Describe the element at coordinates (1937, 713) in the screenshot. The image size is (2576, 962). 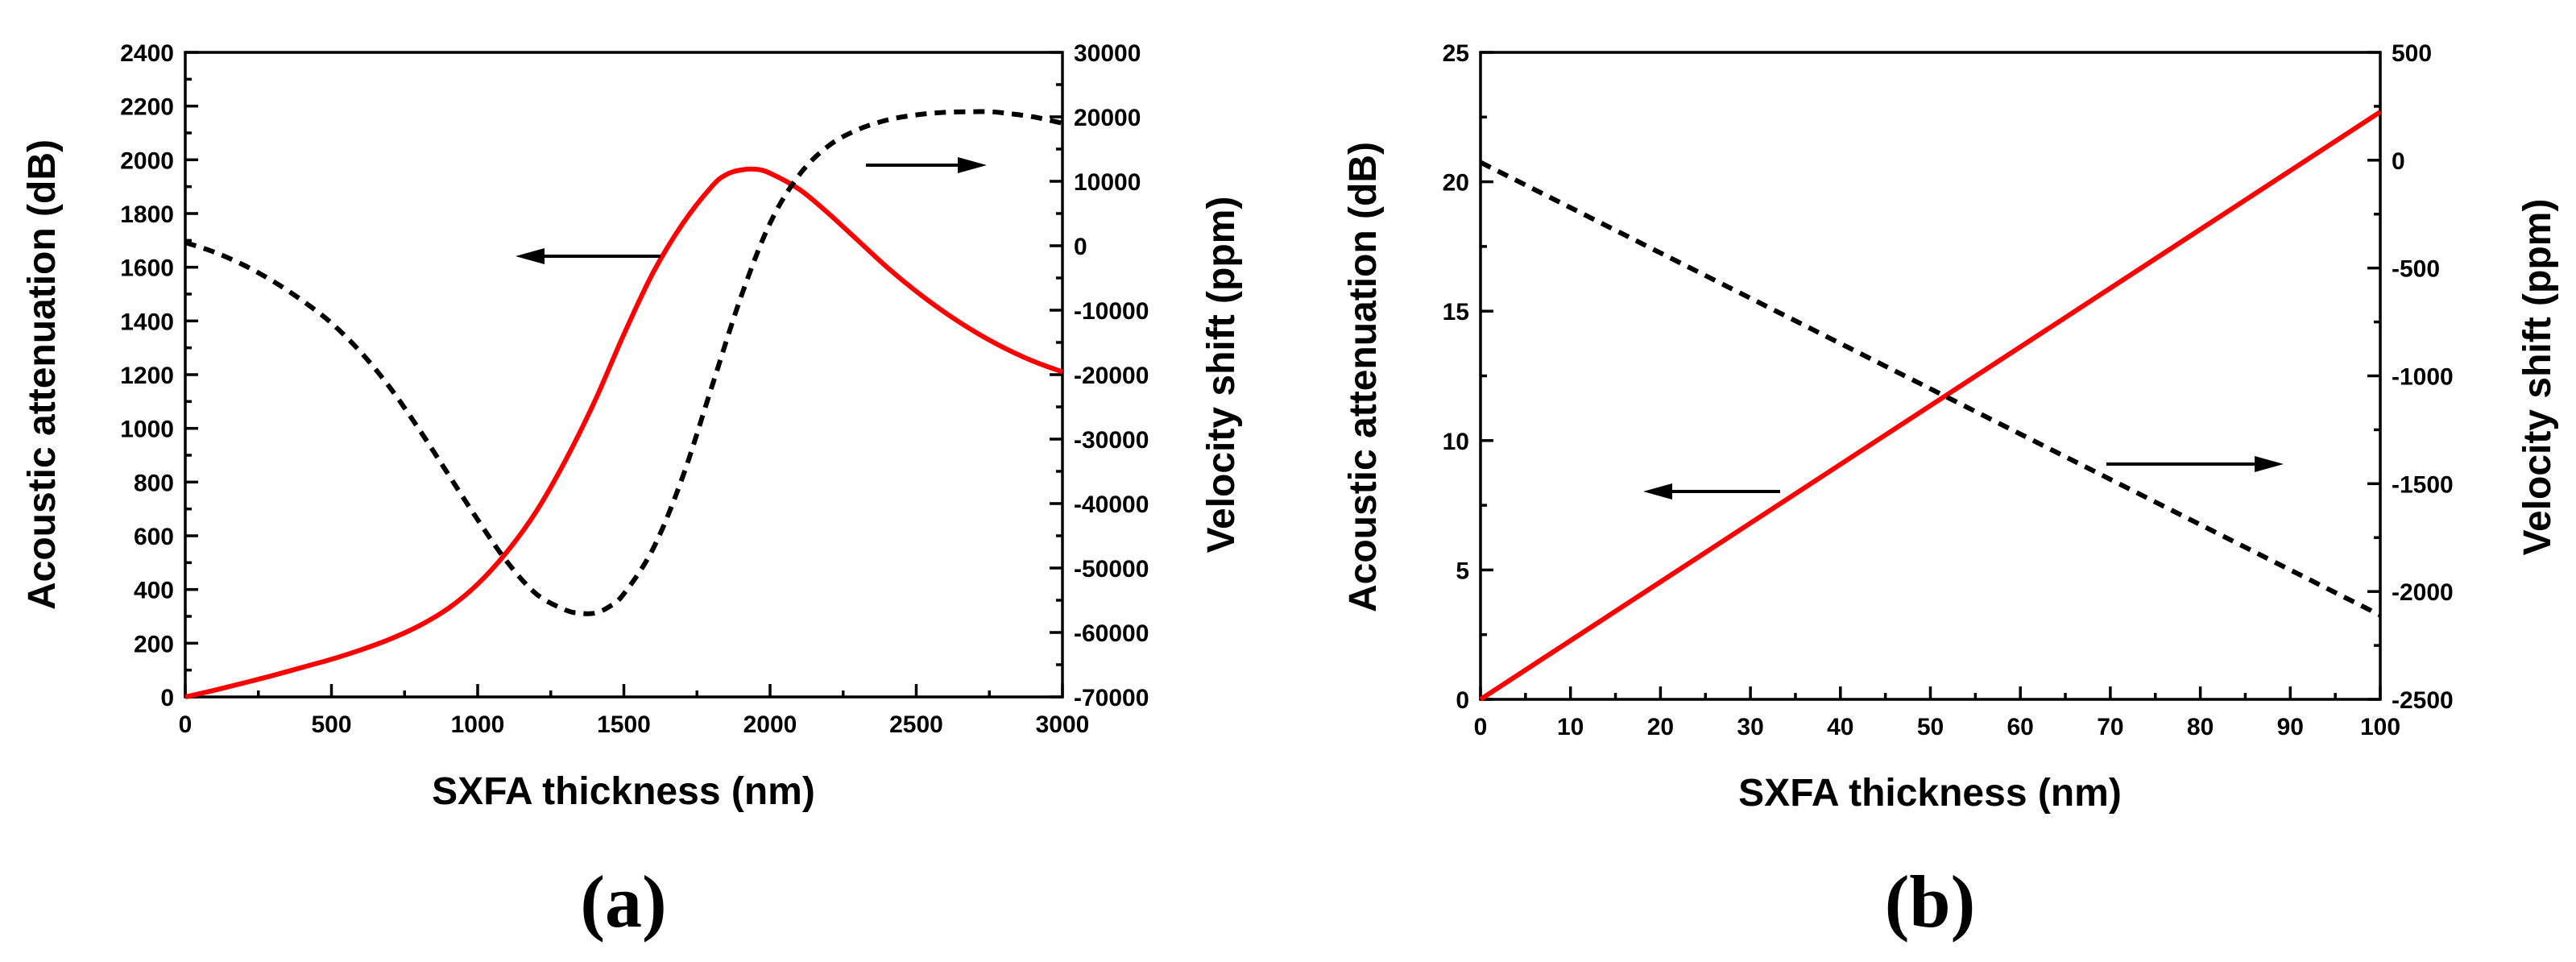
I see `x-axis: 0 10 20 30 40 50 60 70 80 90 100` at that location.